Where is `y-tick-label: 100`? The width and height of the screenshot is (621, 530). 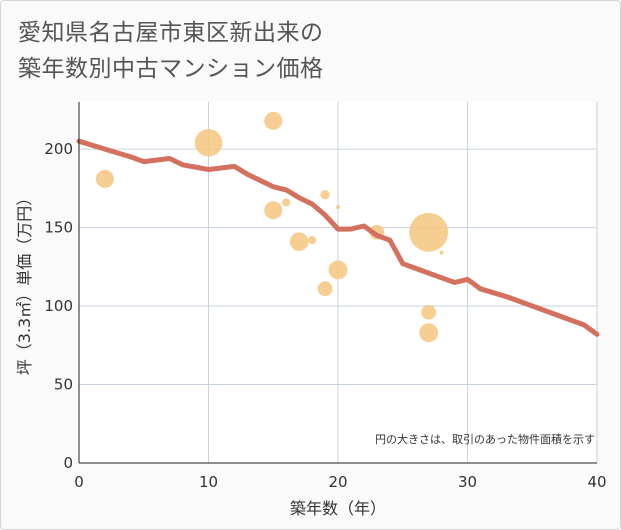 y-tick-label: 100 is located at coordinates (58, 306).